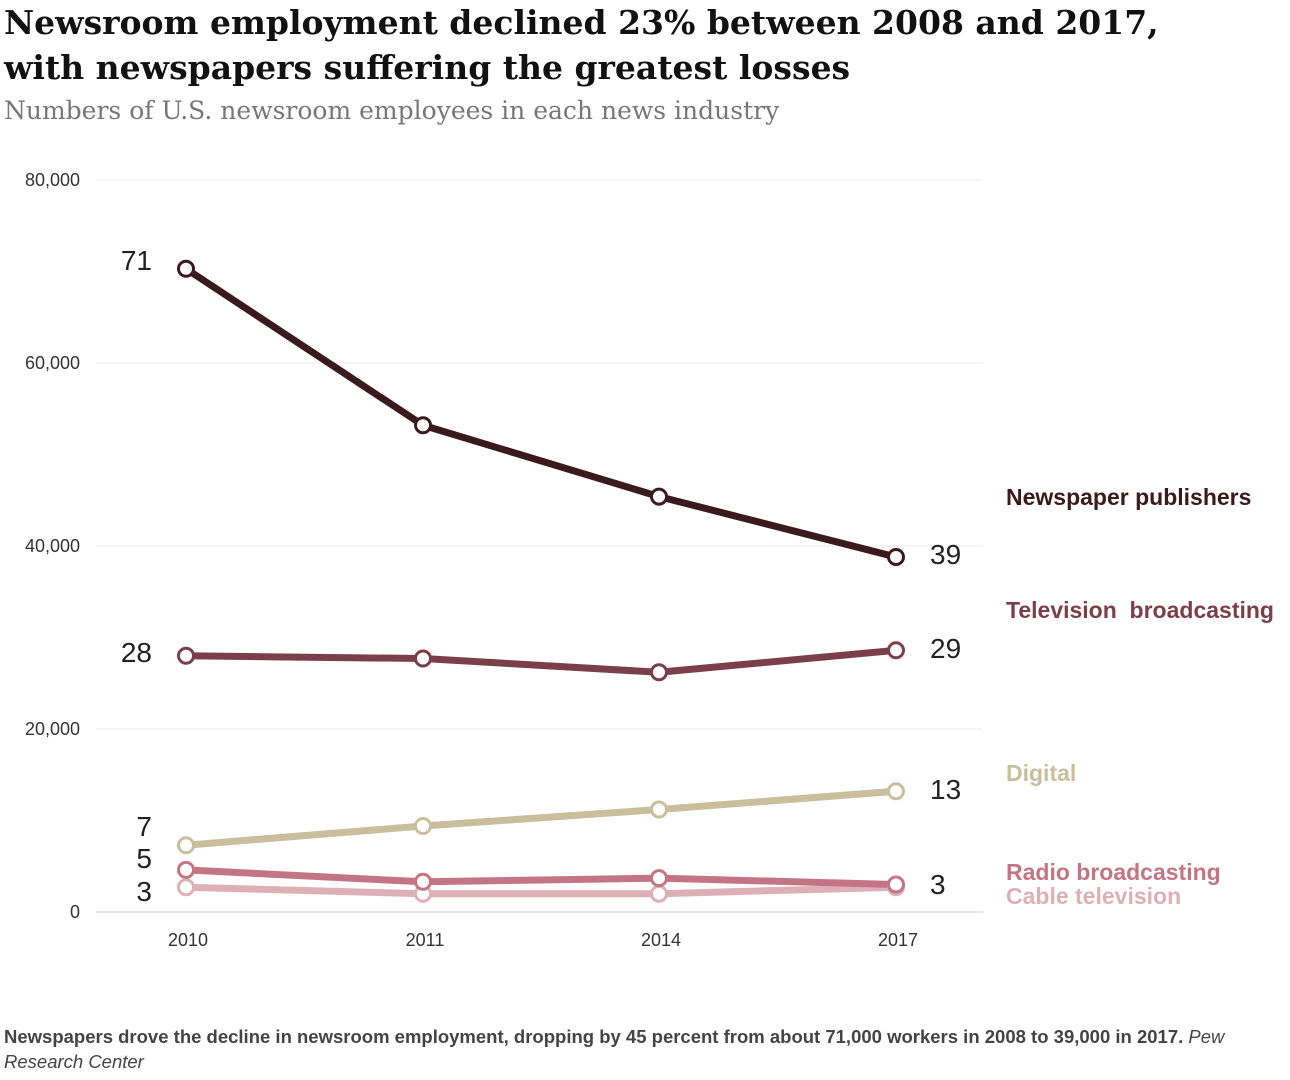 This screenshot has height=1080, width=1290. I want to click on series-line-television-broadcasting, so click(541, 661).